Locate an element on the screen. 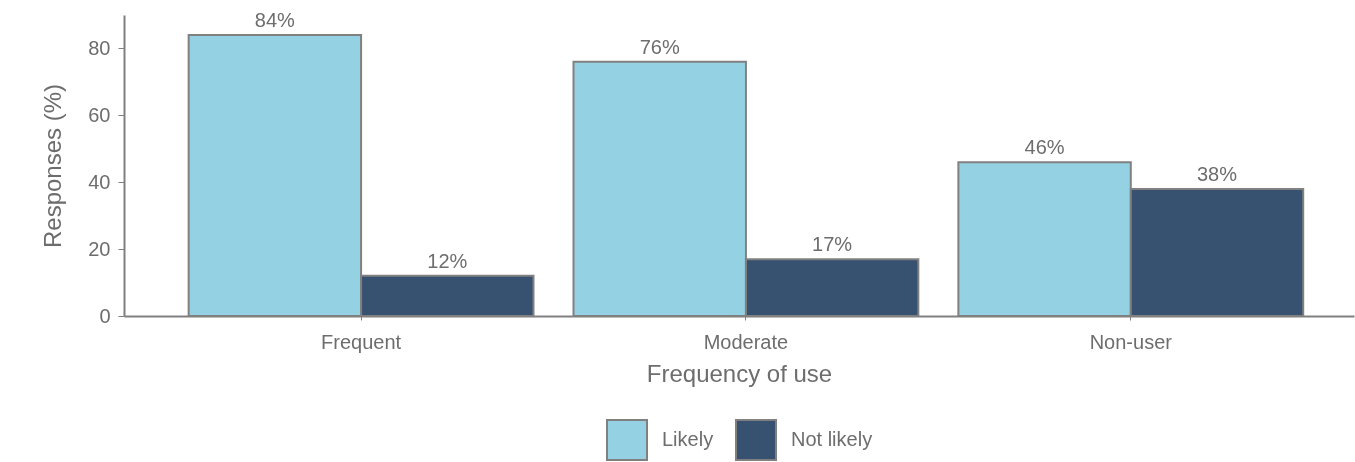  legend-label: Likely is located at coordinates (688, 439).